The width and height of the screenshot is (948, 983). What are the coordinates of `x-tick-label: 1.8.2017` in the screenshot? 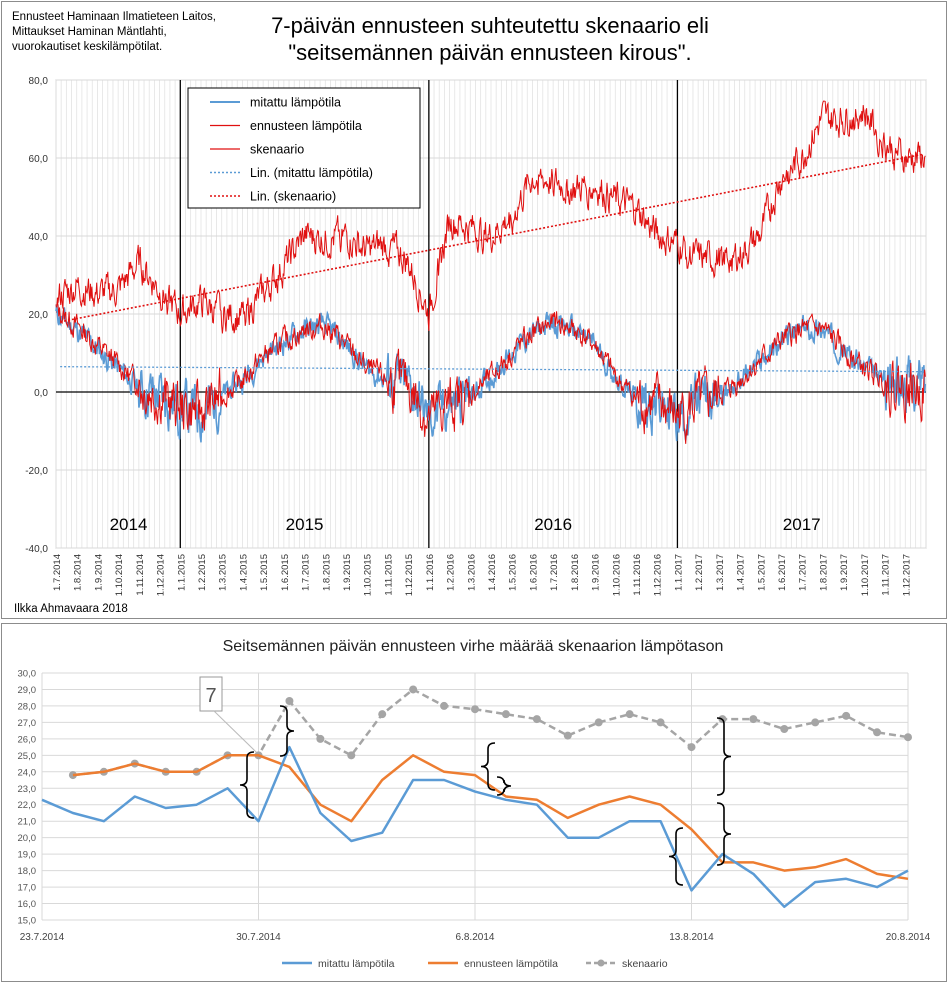 It's located at (823, 572).